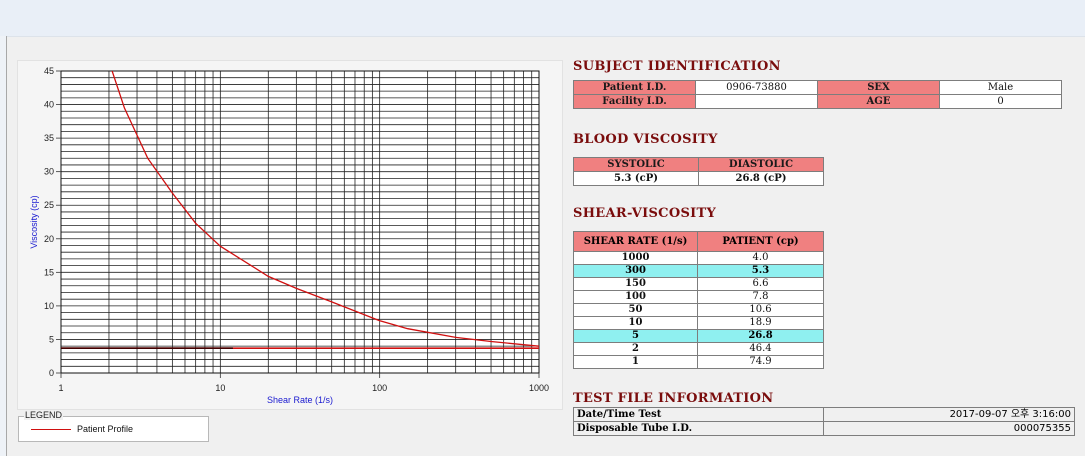 This screenshot has width=1085, height=456. I want to click on y-tick-label: 5, so click(51, 339).